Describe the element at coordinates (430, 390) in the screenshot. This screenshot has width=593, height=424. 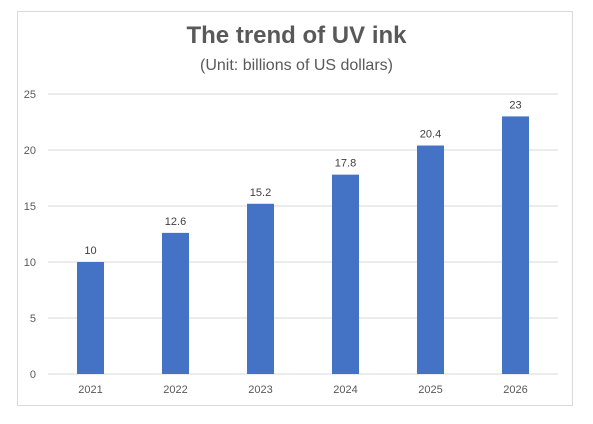
I see `x-tick-label-2025: 2025` at that location.